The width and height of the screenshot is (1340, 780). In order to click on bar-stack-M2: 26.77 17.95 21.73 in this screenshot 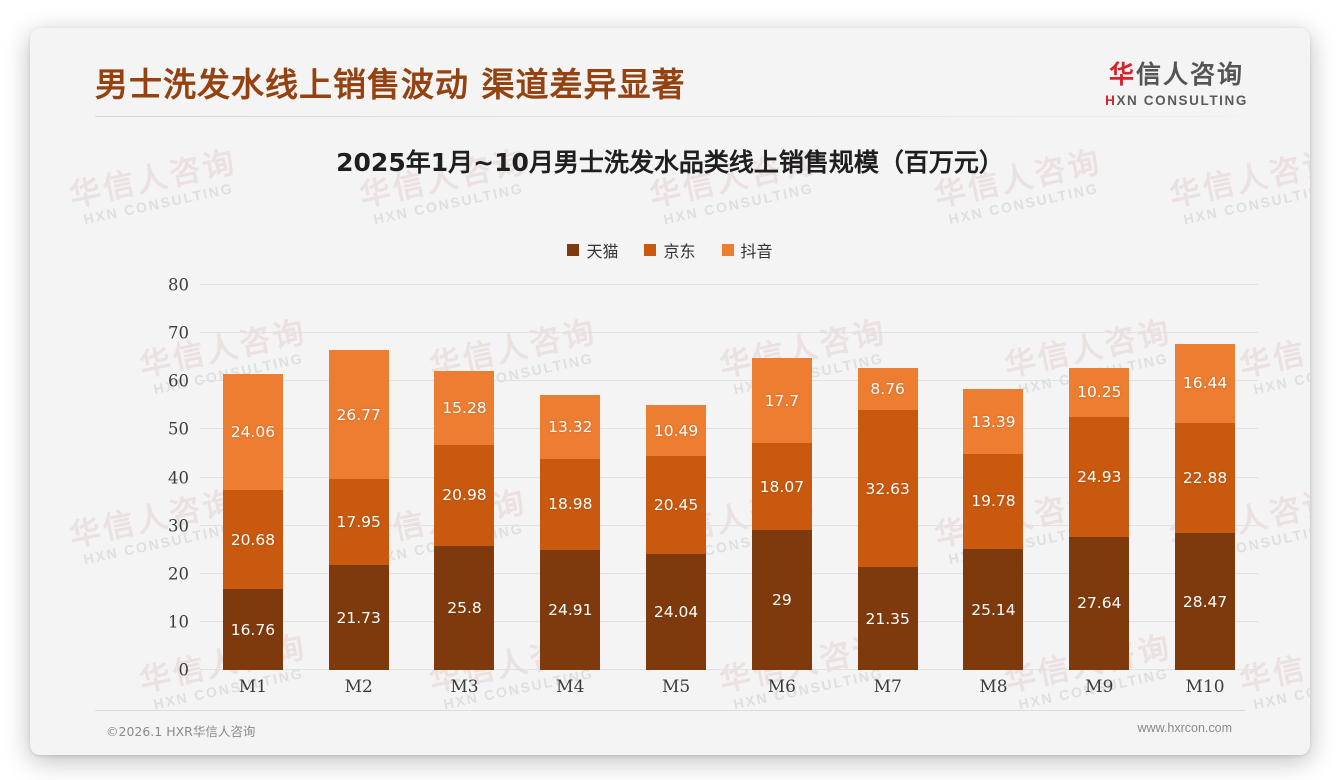, I will do `click(358, 510)`.